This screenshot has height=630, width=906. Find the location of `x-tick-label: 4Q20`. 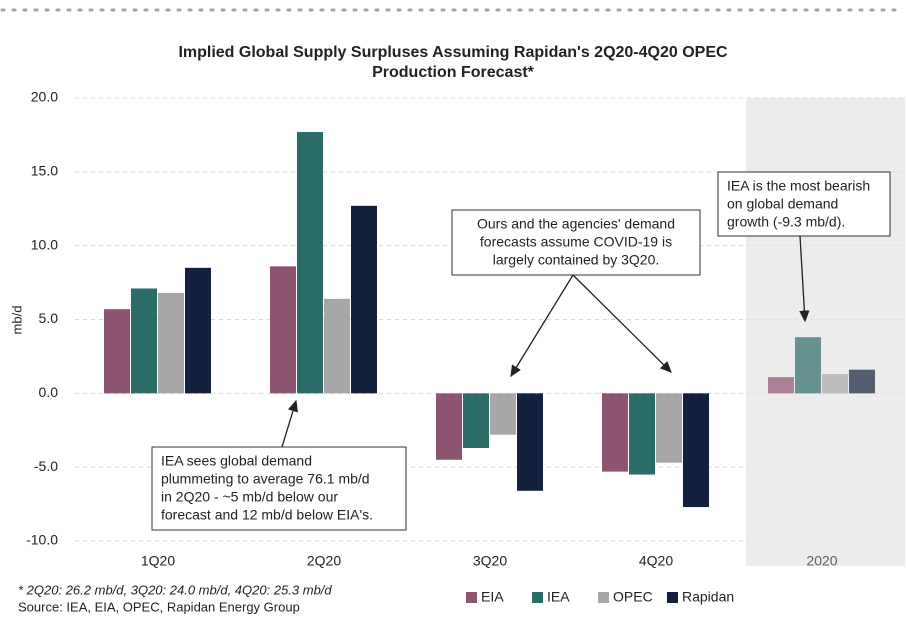

x-tick-label: 4Q20 is located at coordinates (656, 561).